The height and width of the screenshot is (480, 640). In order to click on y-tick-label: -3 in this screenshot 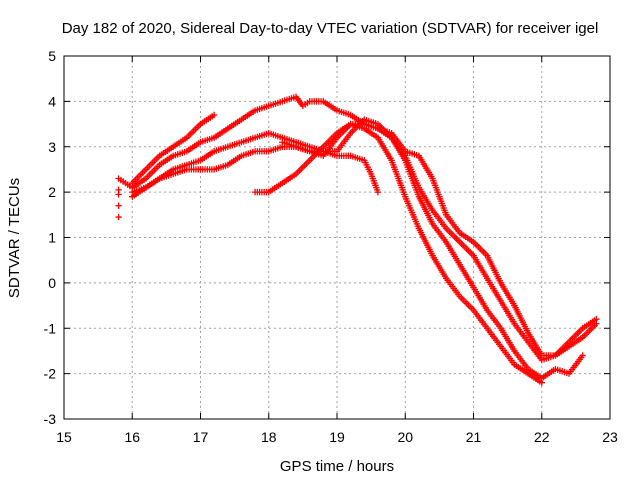, I will do `click(50, 419)`.